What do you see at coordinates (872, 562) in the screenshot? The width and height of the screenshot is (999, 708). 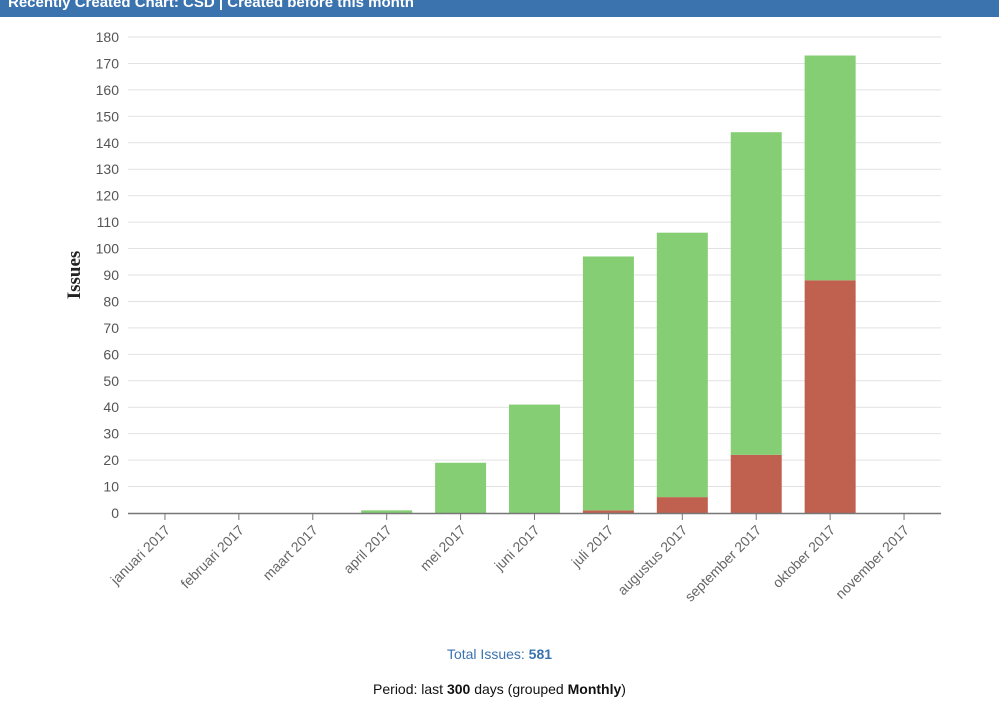 I see `x-tick-label: november 2017` at bounding box center [872, 562].